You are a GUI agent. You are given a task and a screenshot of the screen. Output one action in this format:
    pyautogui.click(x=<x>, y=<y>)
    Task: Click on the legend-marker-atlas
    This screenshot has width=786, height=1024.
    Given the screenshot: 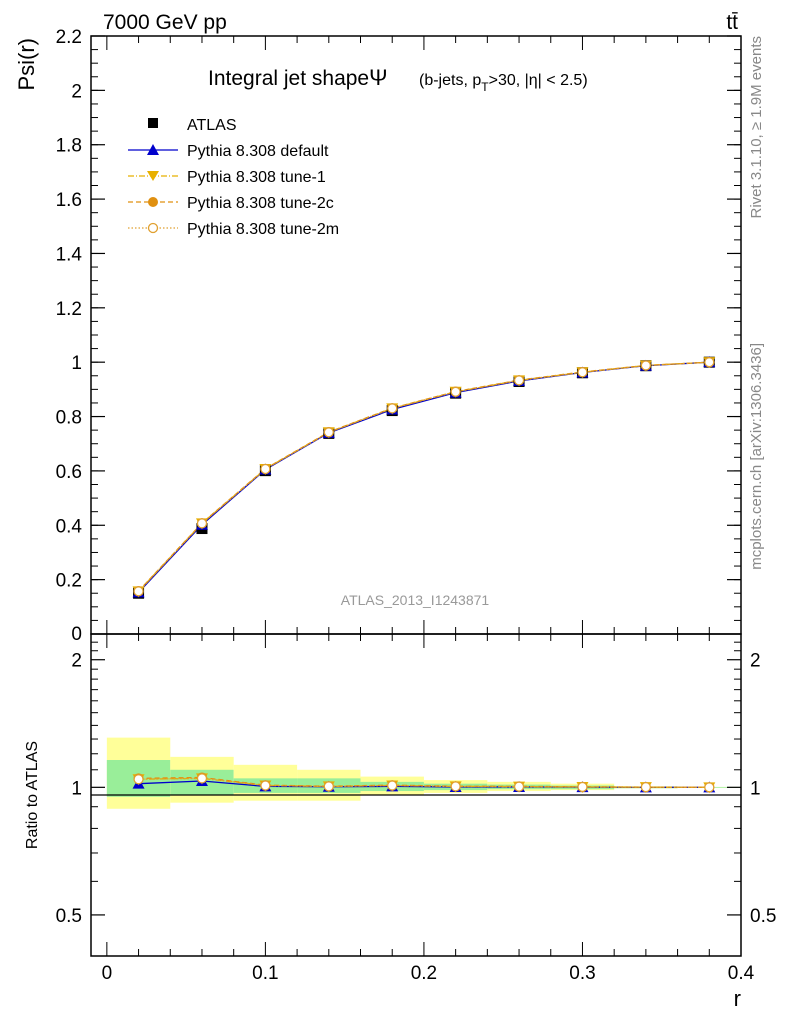 What is the action you would take?
    pyautogui.click(x=153, y=123)
    